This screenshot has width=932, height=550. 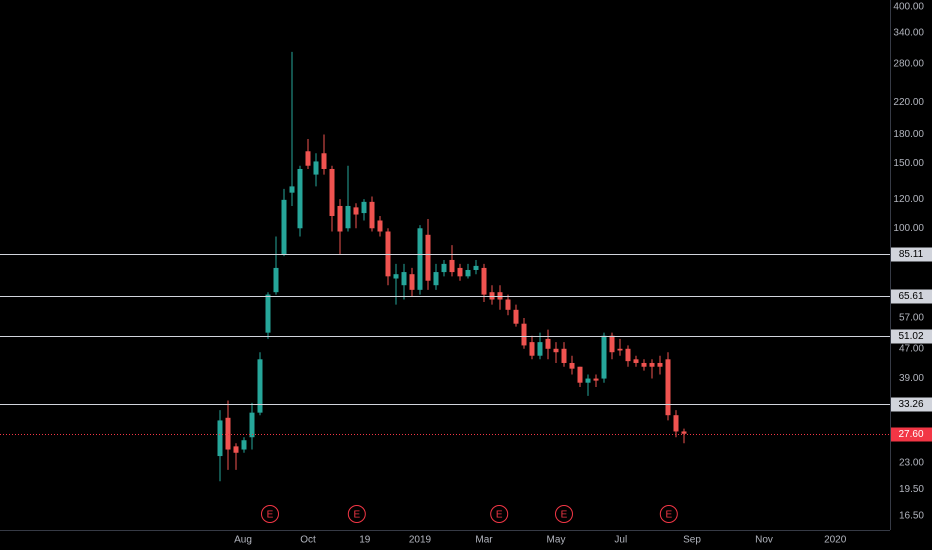 What do you see at coordinates (911, 348) in the screenshot?
I see `y-tick-label: 47.00` at bounding box center [911, 348].